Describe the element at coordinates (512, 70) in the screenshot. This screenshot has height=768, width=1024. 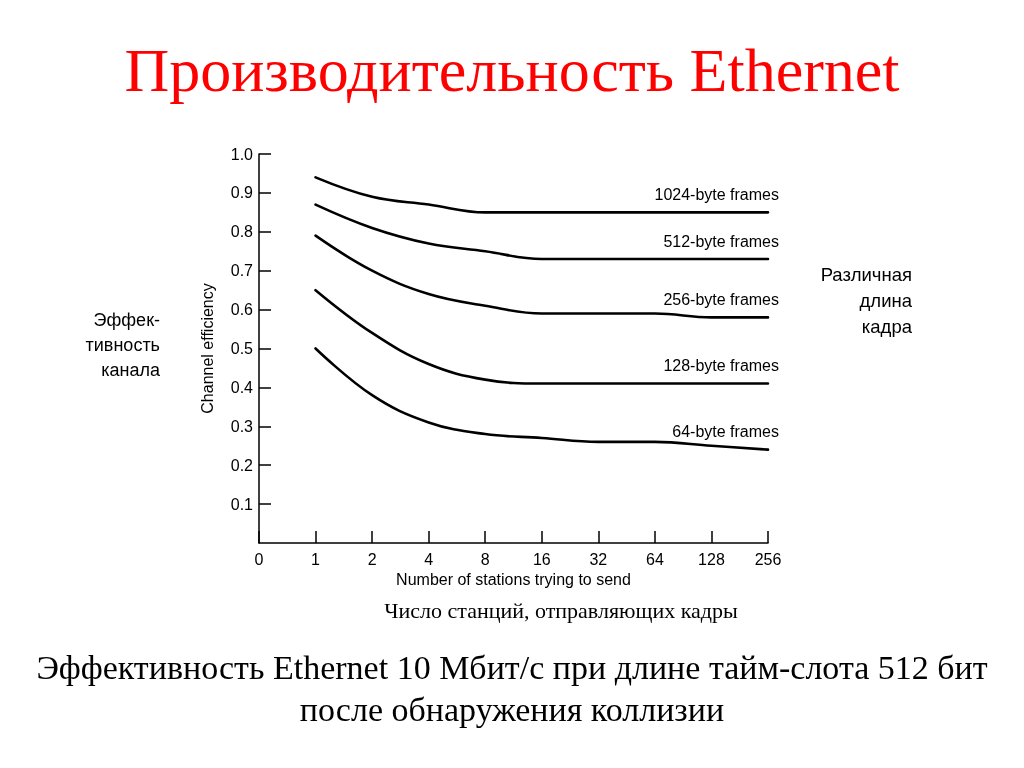
I see `chart-title: Производительность Ethernet` at that location.